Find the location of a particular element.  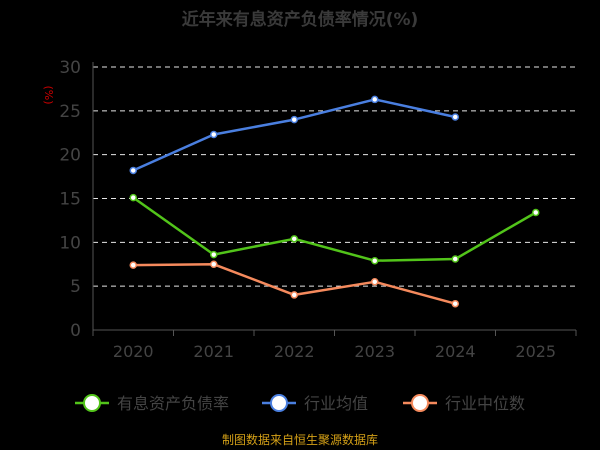

y-tick-label: 30 is located at coordinates (70, 68).